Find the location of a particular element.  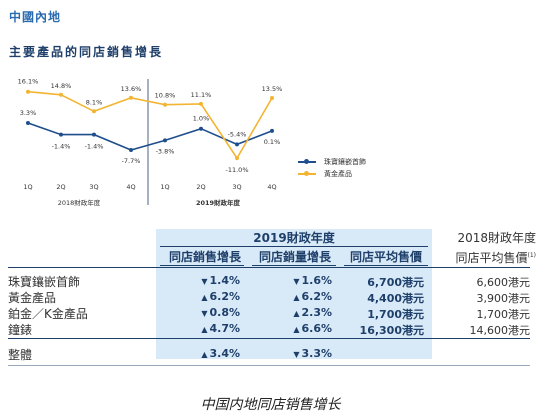

asp-cell: 16,300港元 is located at coordinates (391, 330).